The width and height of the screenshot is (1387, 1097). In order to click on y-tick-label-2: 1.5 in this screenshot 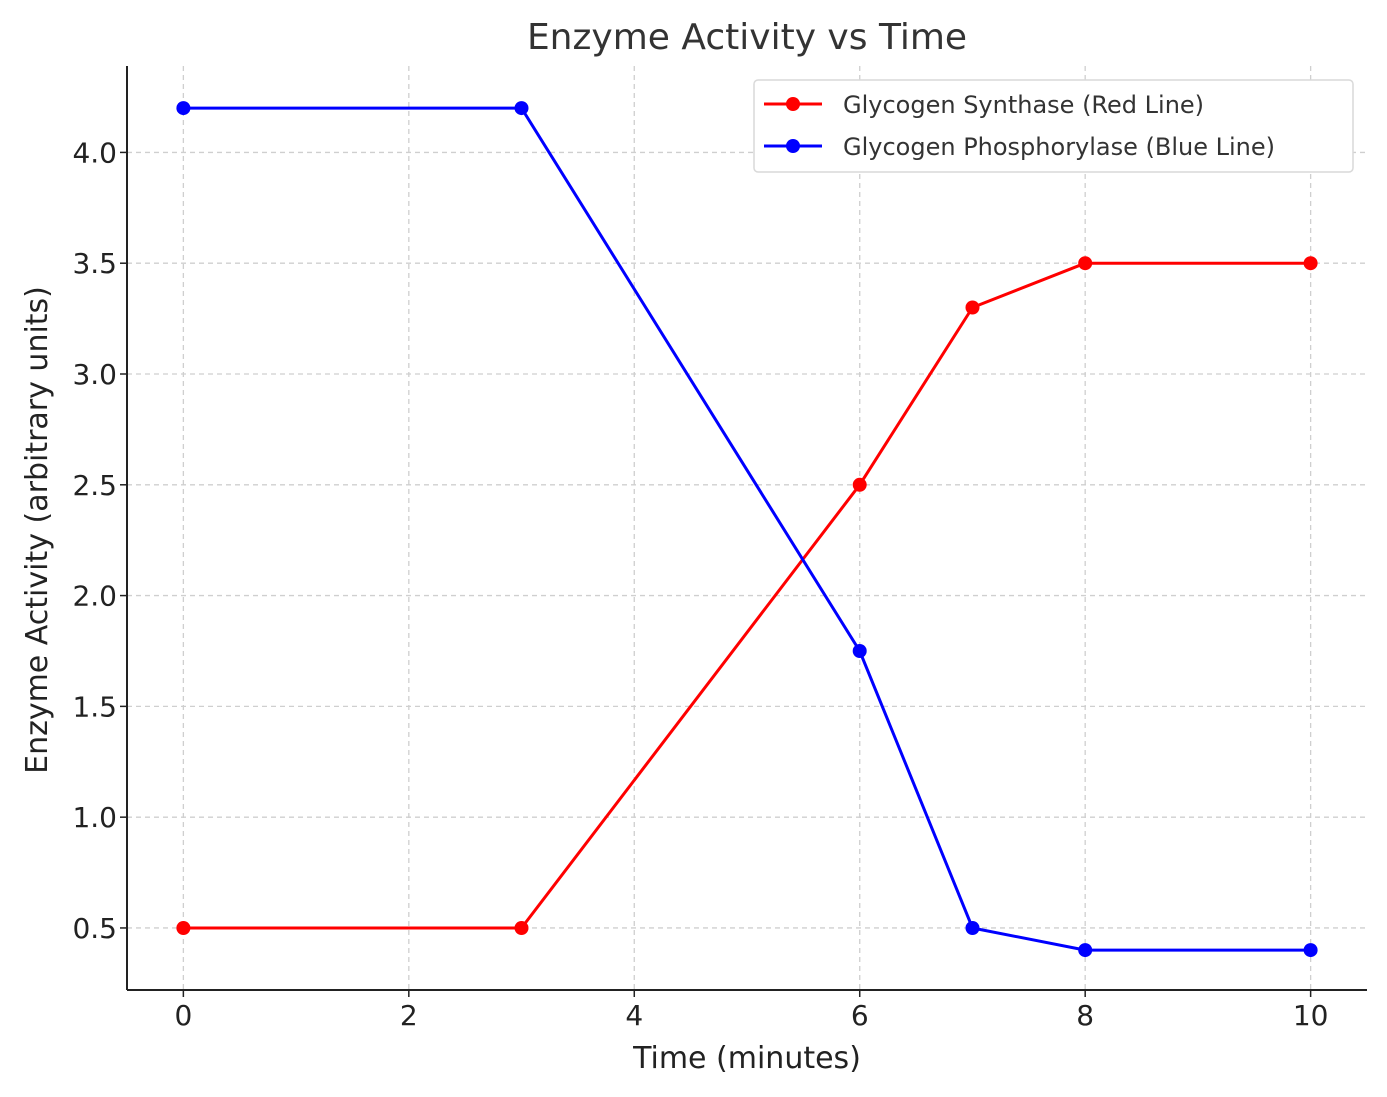, I will do `click(94, 706)`.